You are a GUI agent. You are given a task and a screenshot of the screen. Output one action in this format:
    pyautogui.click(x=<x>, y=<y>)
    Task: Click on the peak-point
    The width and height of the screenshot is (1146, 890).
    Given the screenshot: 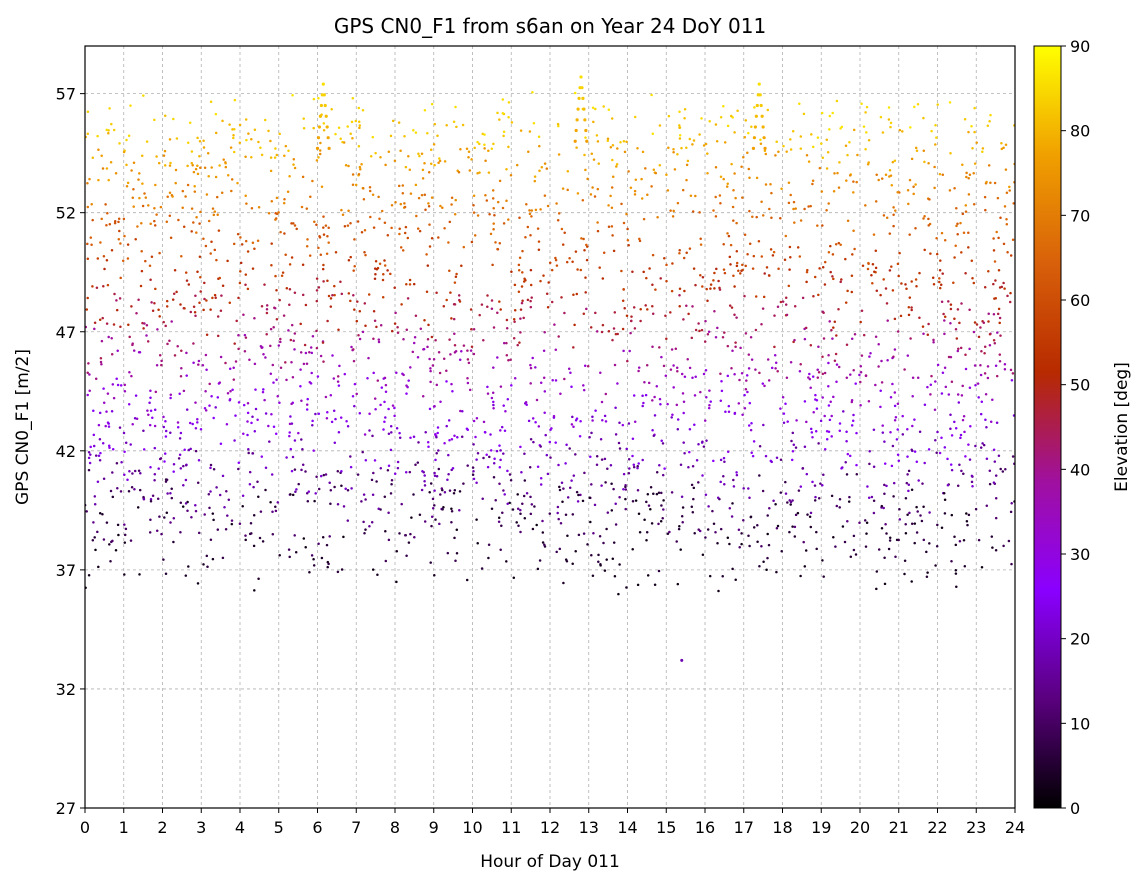 What is the action you would take?
    pyautogui.click(x=765, y=148)
    